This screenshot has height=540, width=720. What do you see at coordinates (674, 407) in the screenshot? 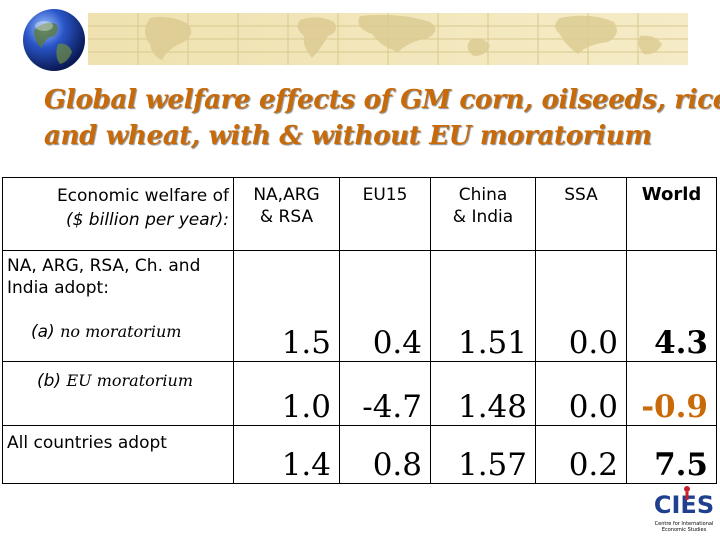
I see `world-value: -0.9` at bounding box center [674, 407].